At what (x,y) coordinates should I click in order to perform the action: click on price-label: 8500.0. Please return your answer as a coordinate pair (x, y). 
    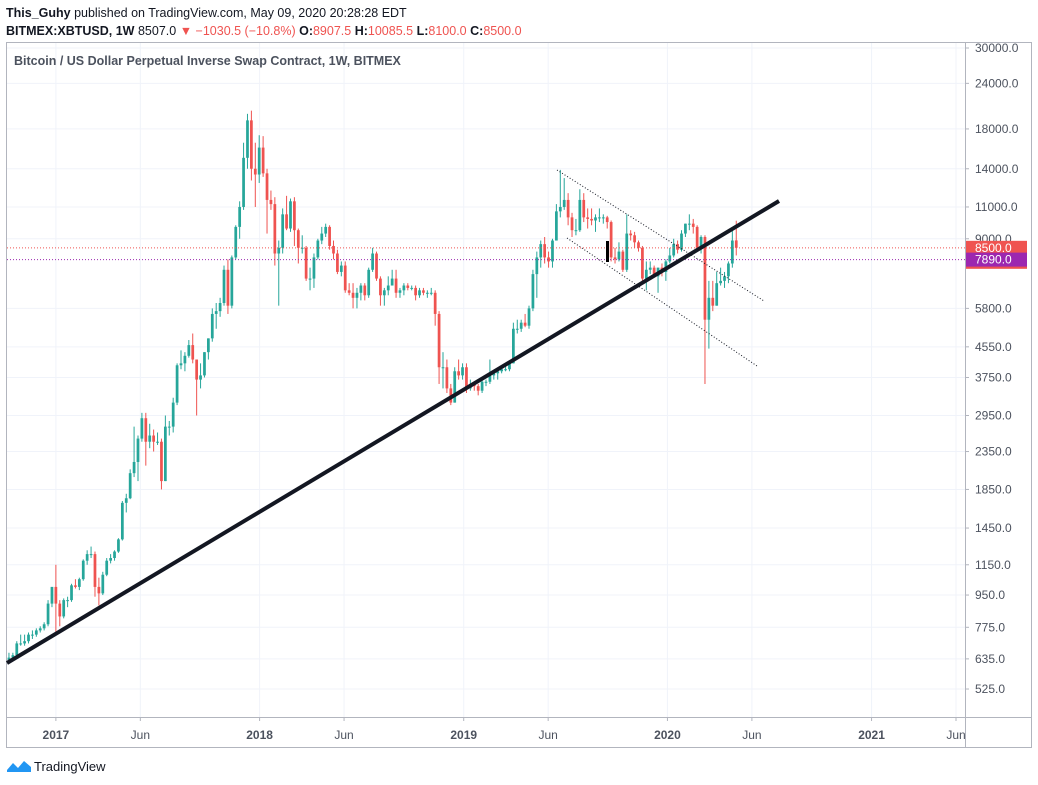
    Looking at the image, I should click on (993, 248).